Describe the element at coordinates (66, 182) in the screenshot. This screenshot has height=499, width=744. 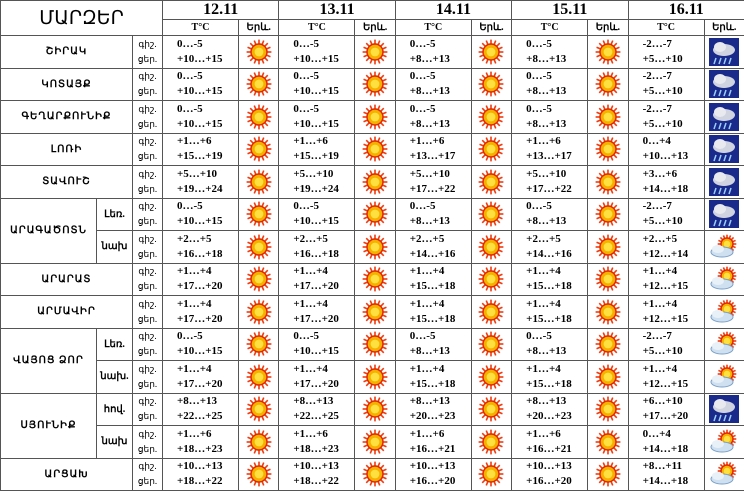
I see `region-name: ՏԱՎՈՒՇ` at that location.